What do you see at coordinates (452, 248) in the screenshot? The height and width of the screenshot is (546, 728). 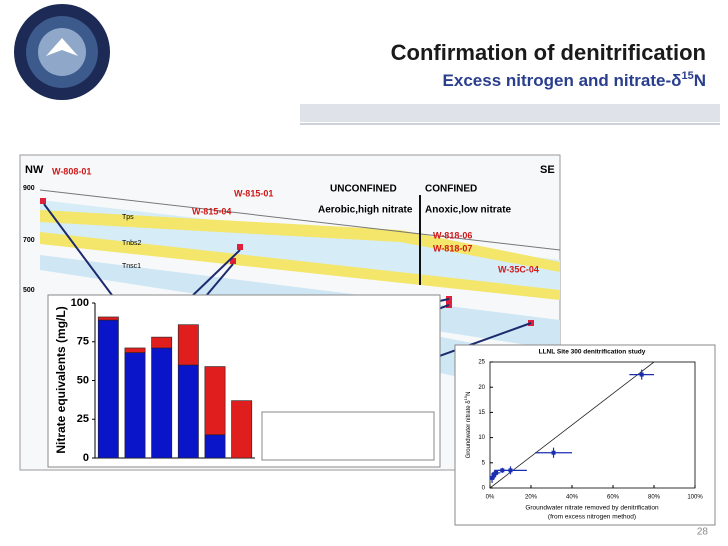 I see `well-label: W-818-07` at bounding box center [452, 248].